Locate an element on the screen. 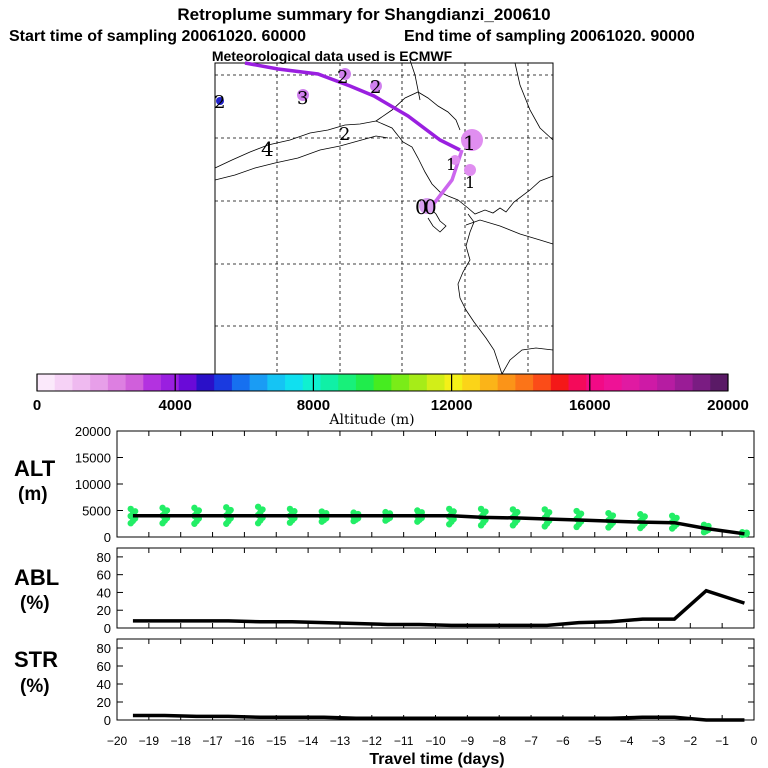 The height and width of the screenshot is (768, 768). x-tick-label: −10 is located at coordinates (435, 741).